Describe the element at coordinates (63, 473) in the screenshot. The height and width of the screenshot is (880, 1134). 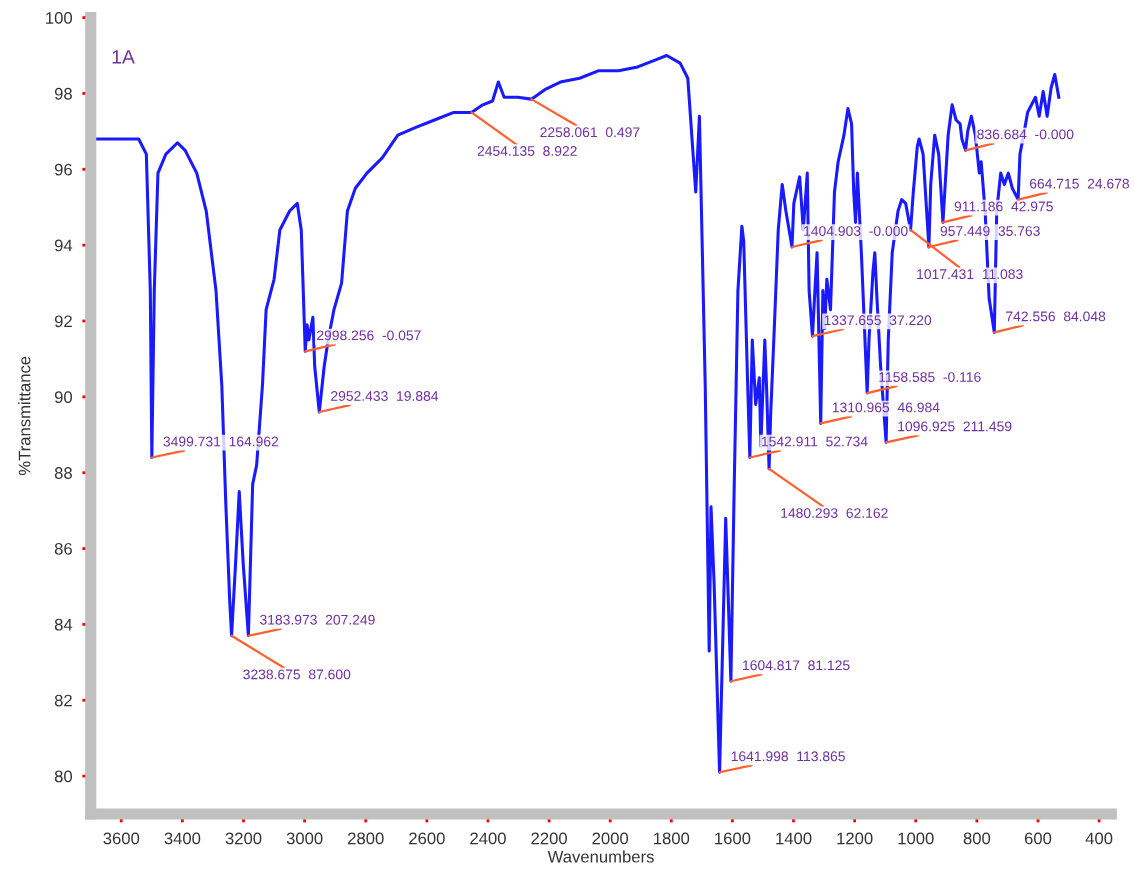
I see `y-tick-label: 88` at that location.